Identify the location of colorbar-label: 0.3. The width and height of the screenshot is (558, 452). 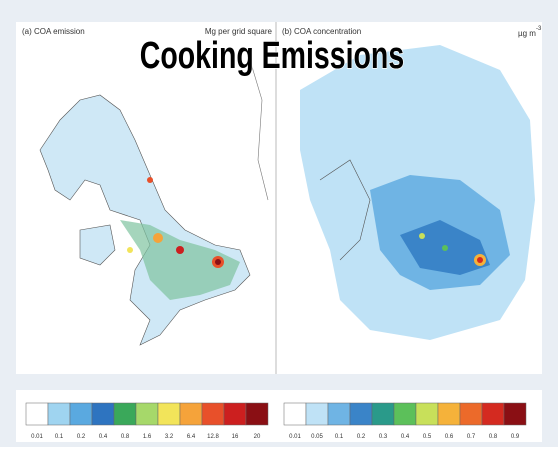
(383, 437).